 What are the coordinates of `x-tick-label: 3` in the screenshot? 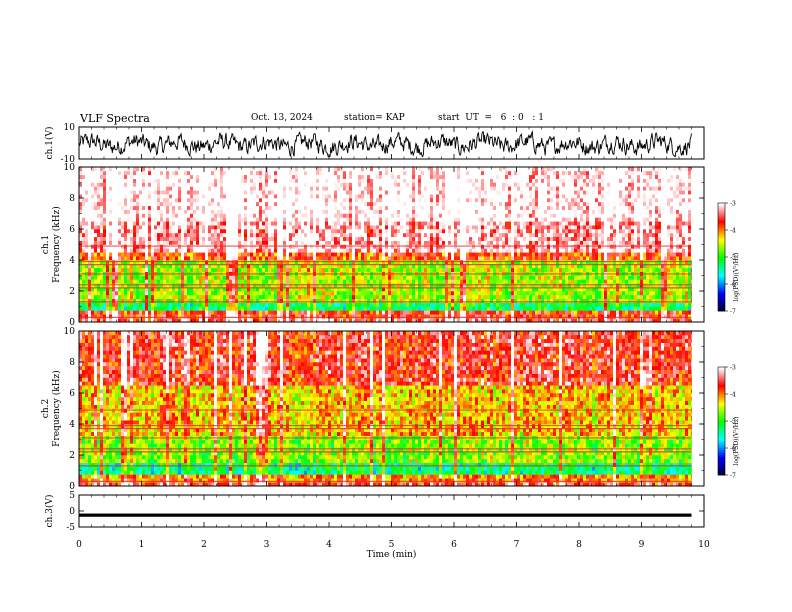 It's located at (267, 545).